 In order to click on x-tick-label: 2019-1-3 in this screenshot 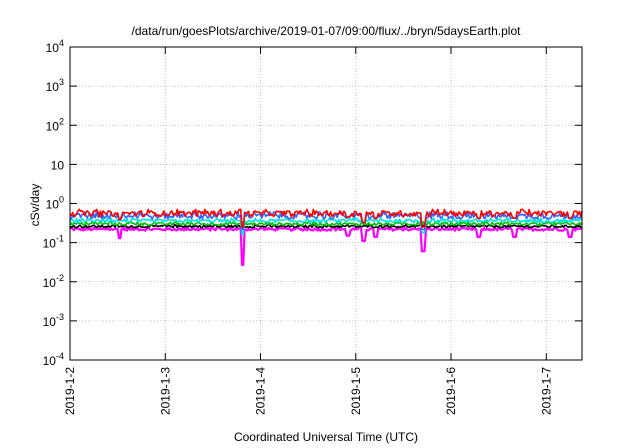, I will do `click(165, 391)`.